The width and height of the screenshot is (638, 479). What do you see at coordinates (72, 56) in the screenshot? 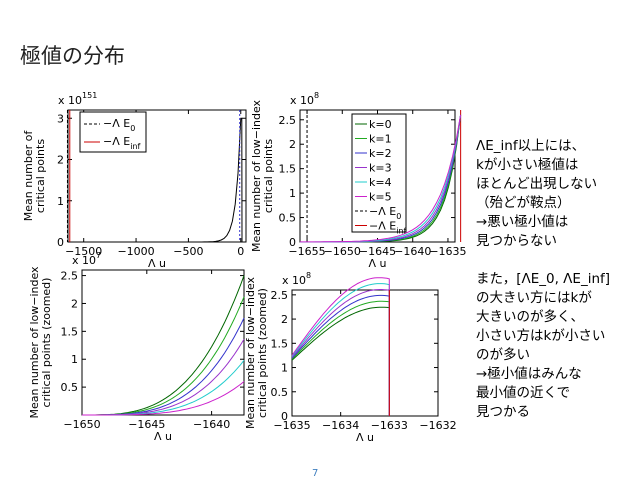
I see `slide-title: 極値の分布` at bounding box center [72, 56].